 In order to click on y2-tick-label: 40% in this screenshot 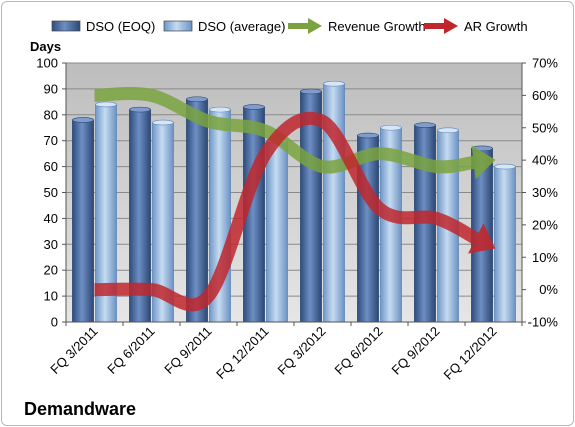, I will do `click(545, 160)`.